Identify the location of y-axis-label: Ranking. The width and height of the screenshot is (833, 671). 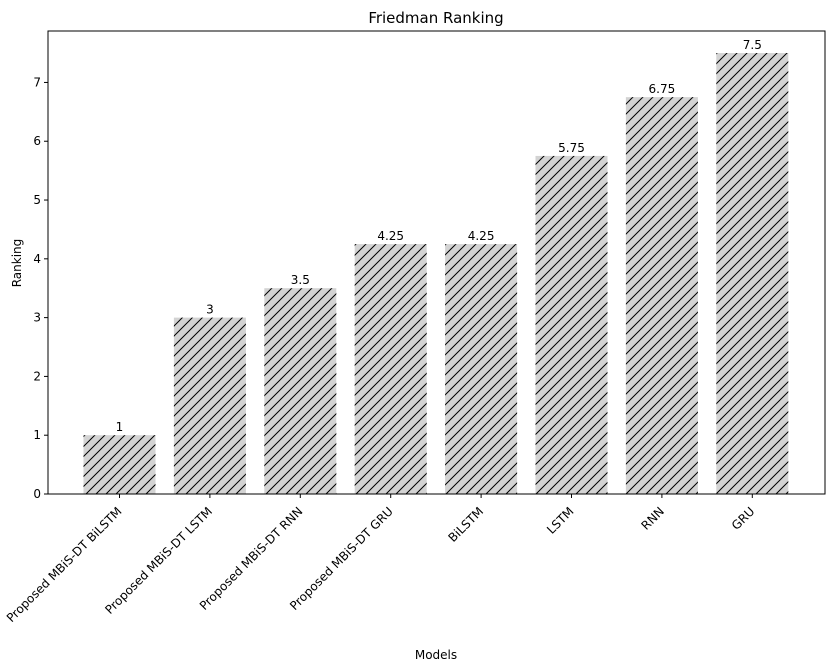
(17, 263).